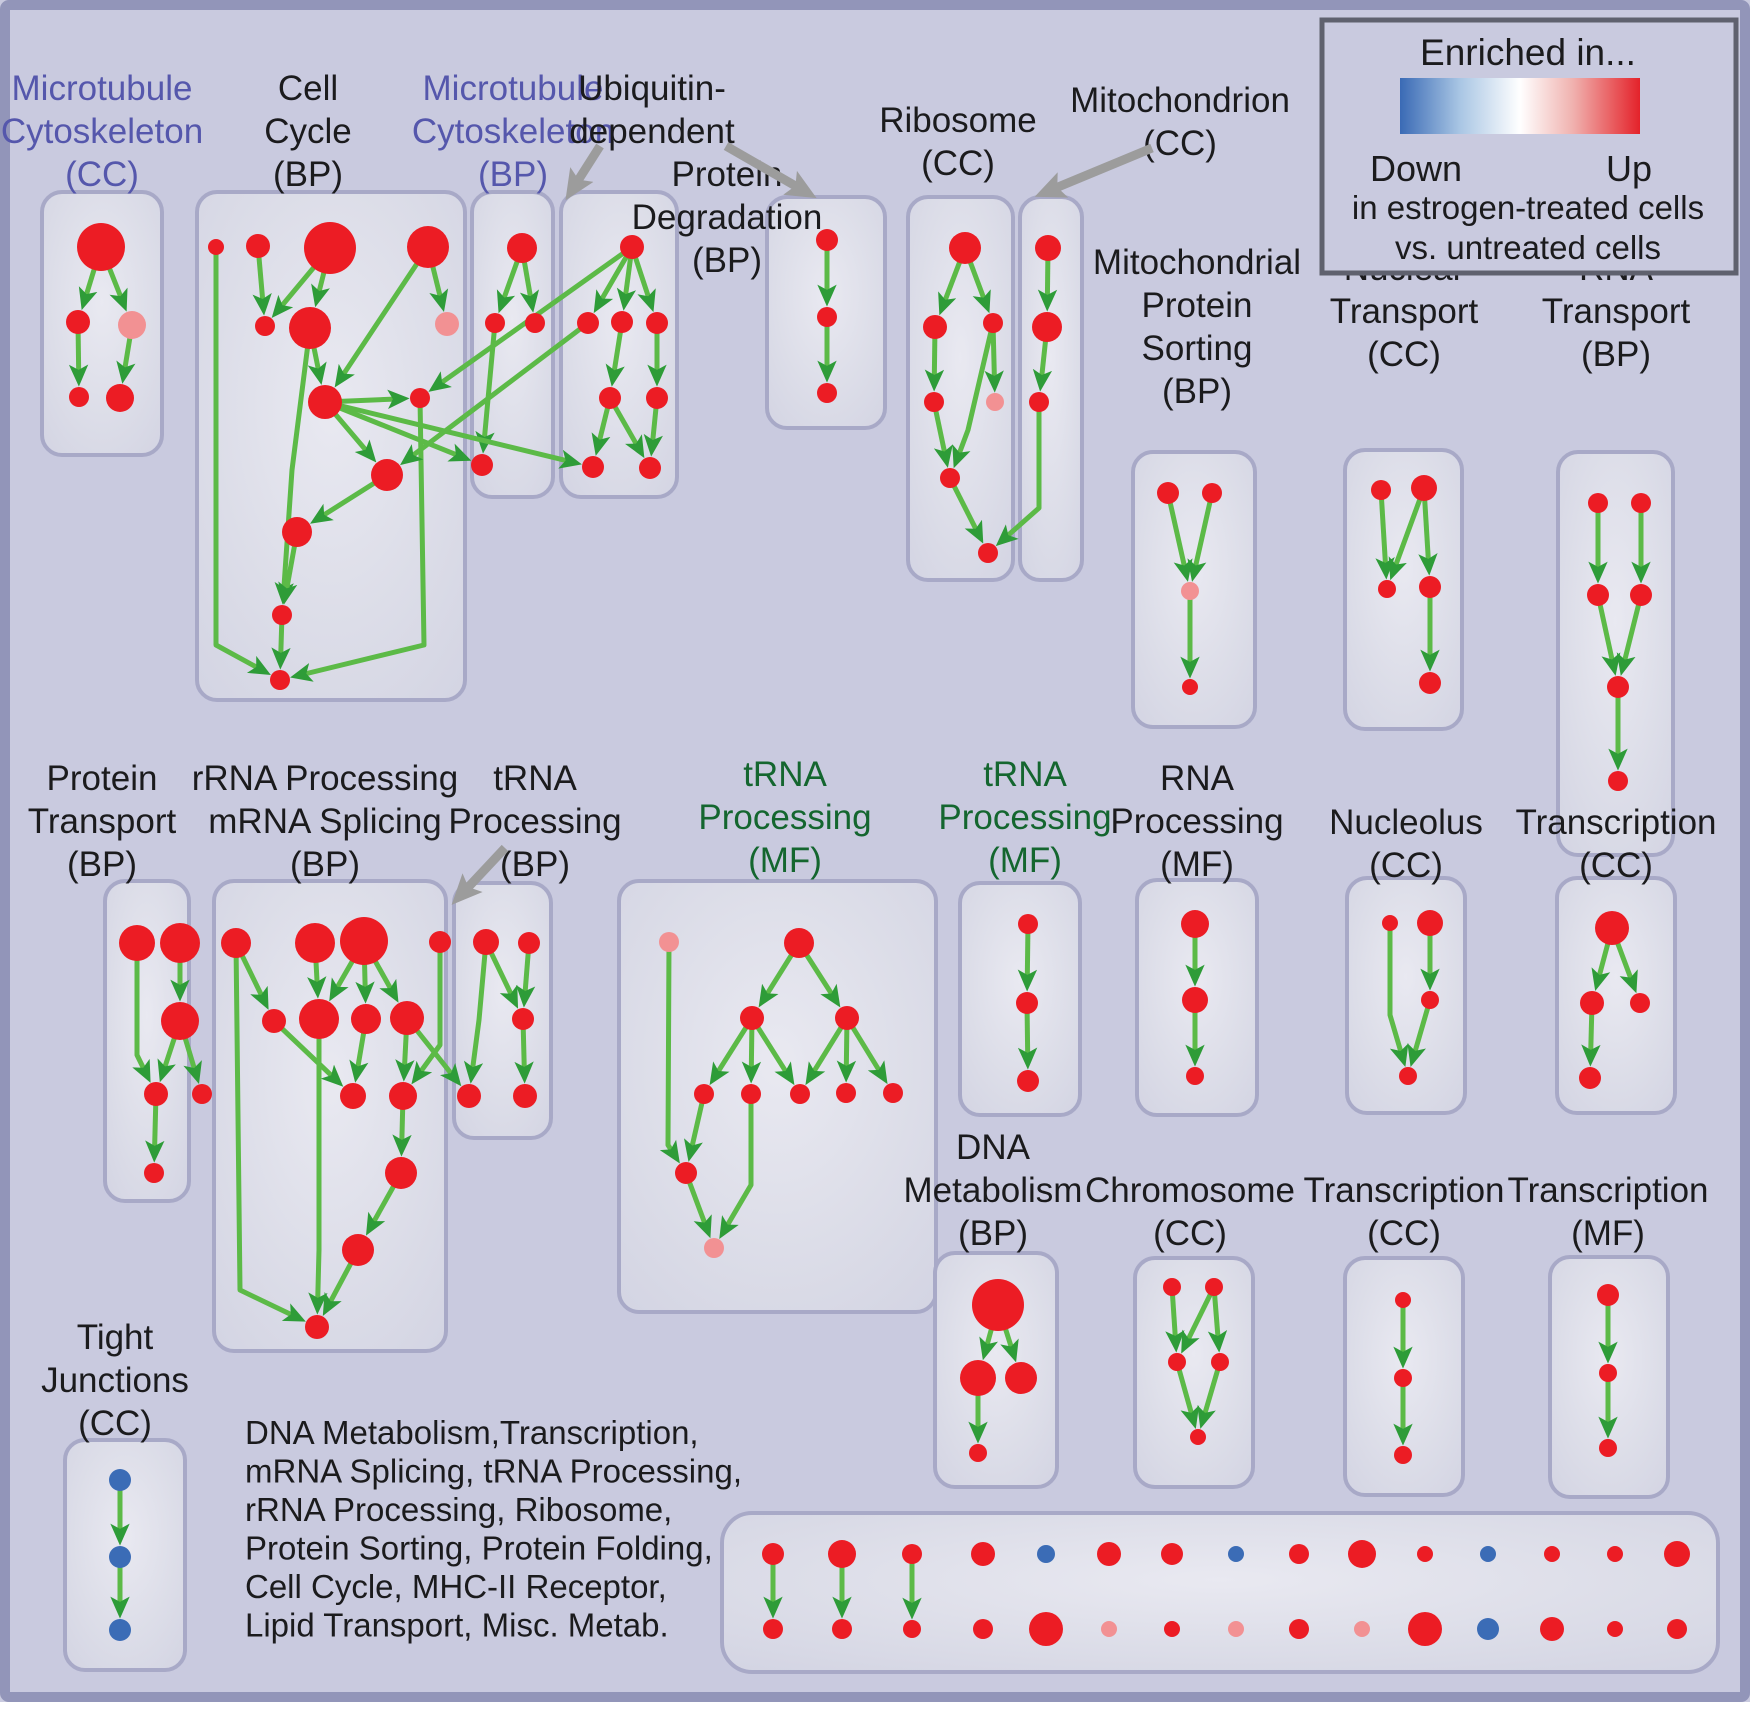 The width and height of the screenshot is (1750, 1715). What do you see at coordinates (115, 1380) in the screenshot?
I see `group-label-line: Junctions` at bounding box center [115, 1380].